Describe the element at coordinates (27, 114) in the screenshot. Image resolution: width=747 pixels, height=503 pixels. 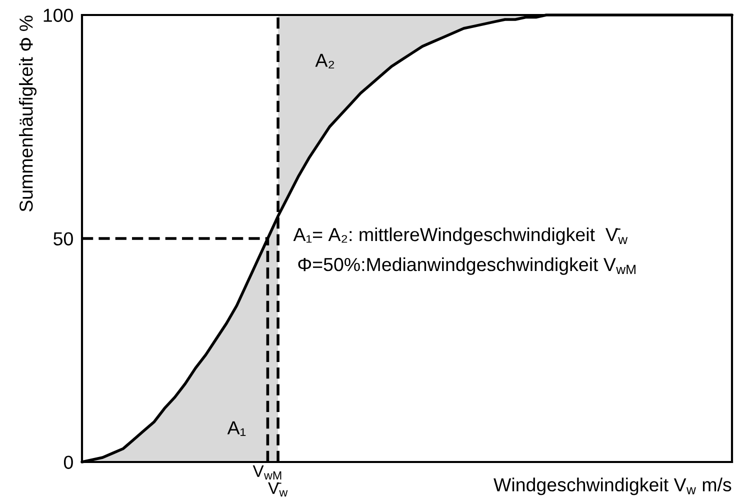
I see `y-axis-title: Summenhäufigkeit Φ %` at that location.